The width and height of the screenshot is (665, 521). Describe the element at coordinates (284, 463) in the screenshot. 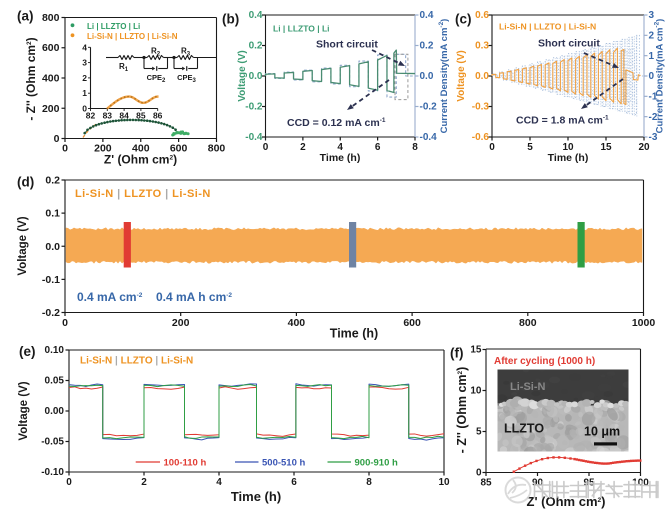

I see `svg-text: 500-510 h` at that location.